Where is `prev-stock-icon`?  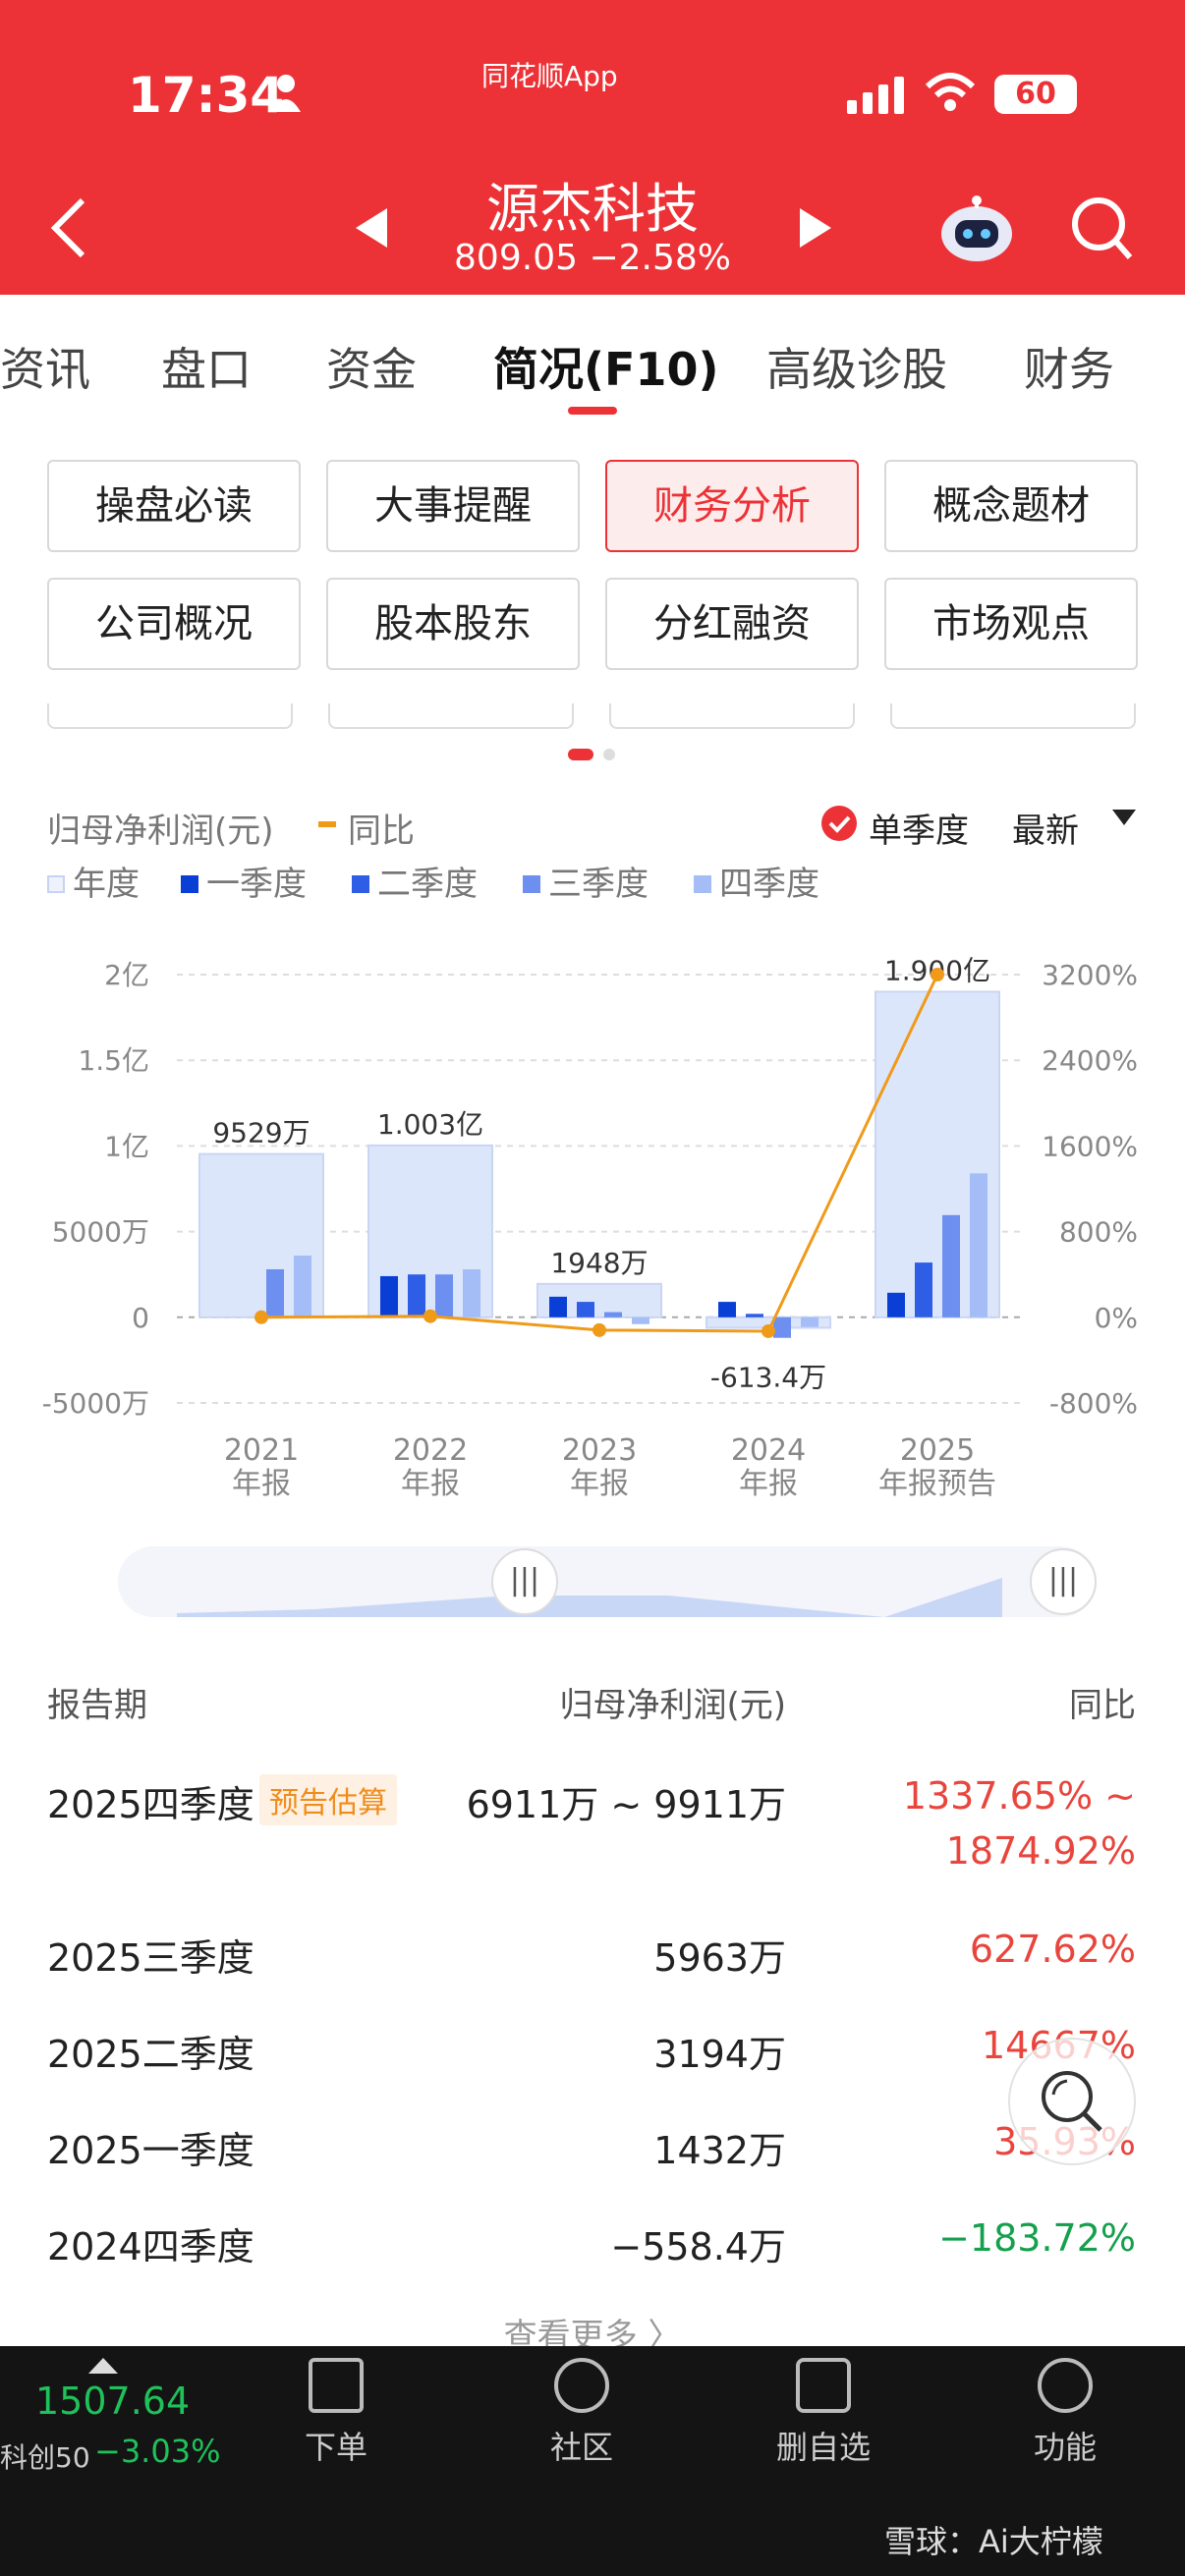
prev-stock-icon is located at coordinates (372, 229).